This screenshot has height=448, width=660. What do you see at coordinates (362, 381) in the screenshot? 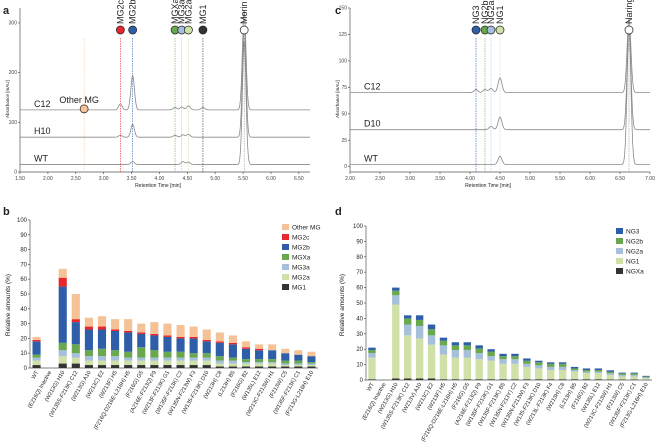
I see `d-y-tick-label: 0` at bounding box center [362, 381].